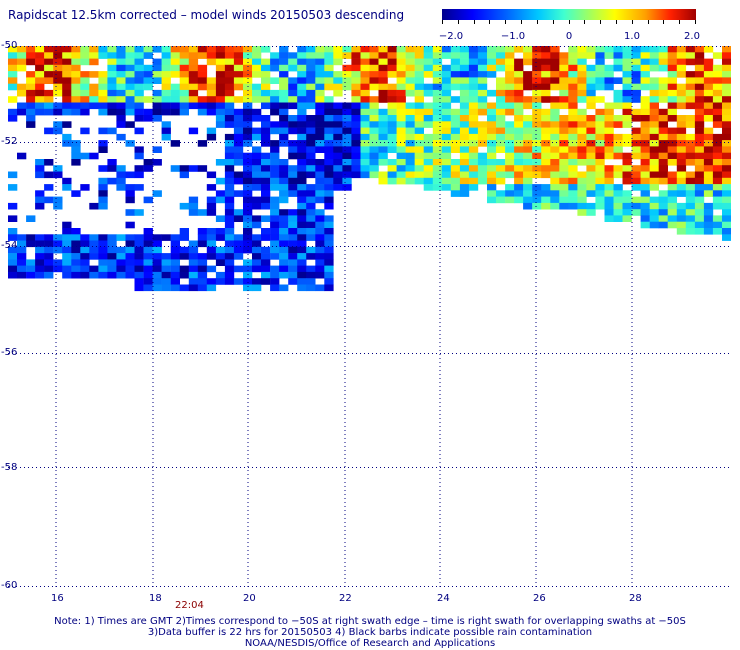 This screenshot has height=650, width=740. I want to click on colorbar-label: −2.0, so click(451, 36).